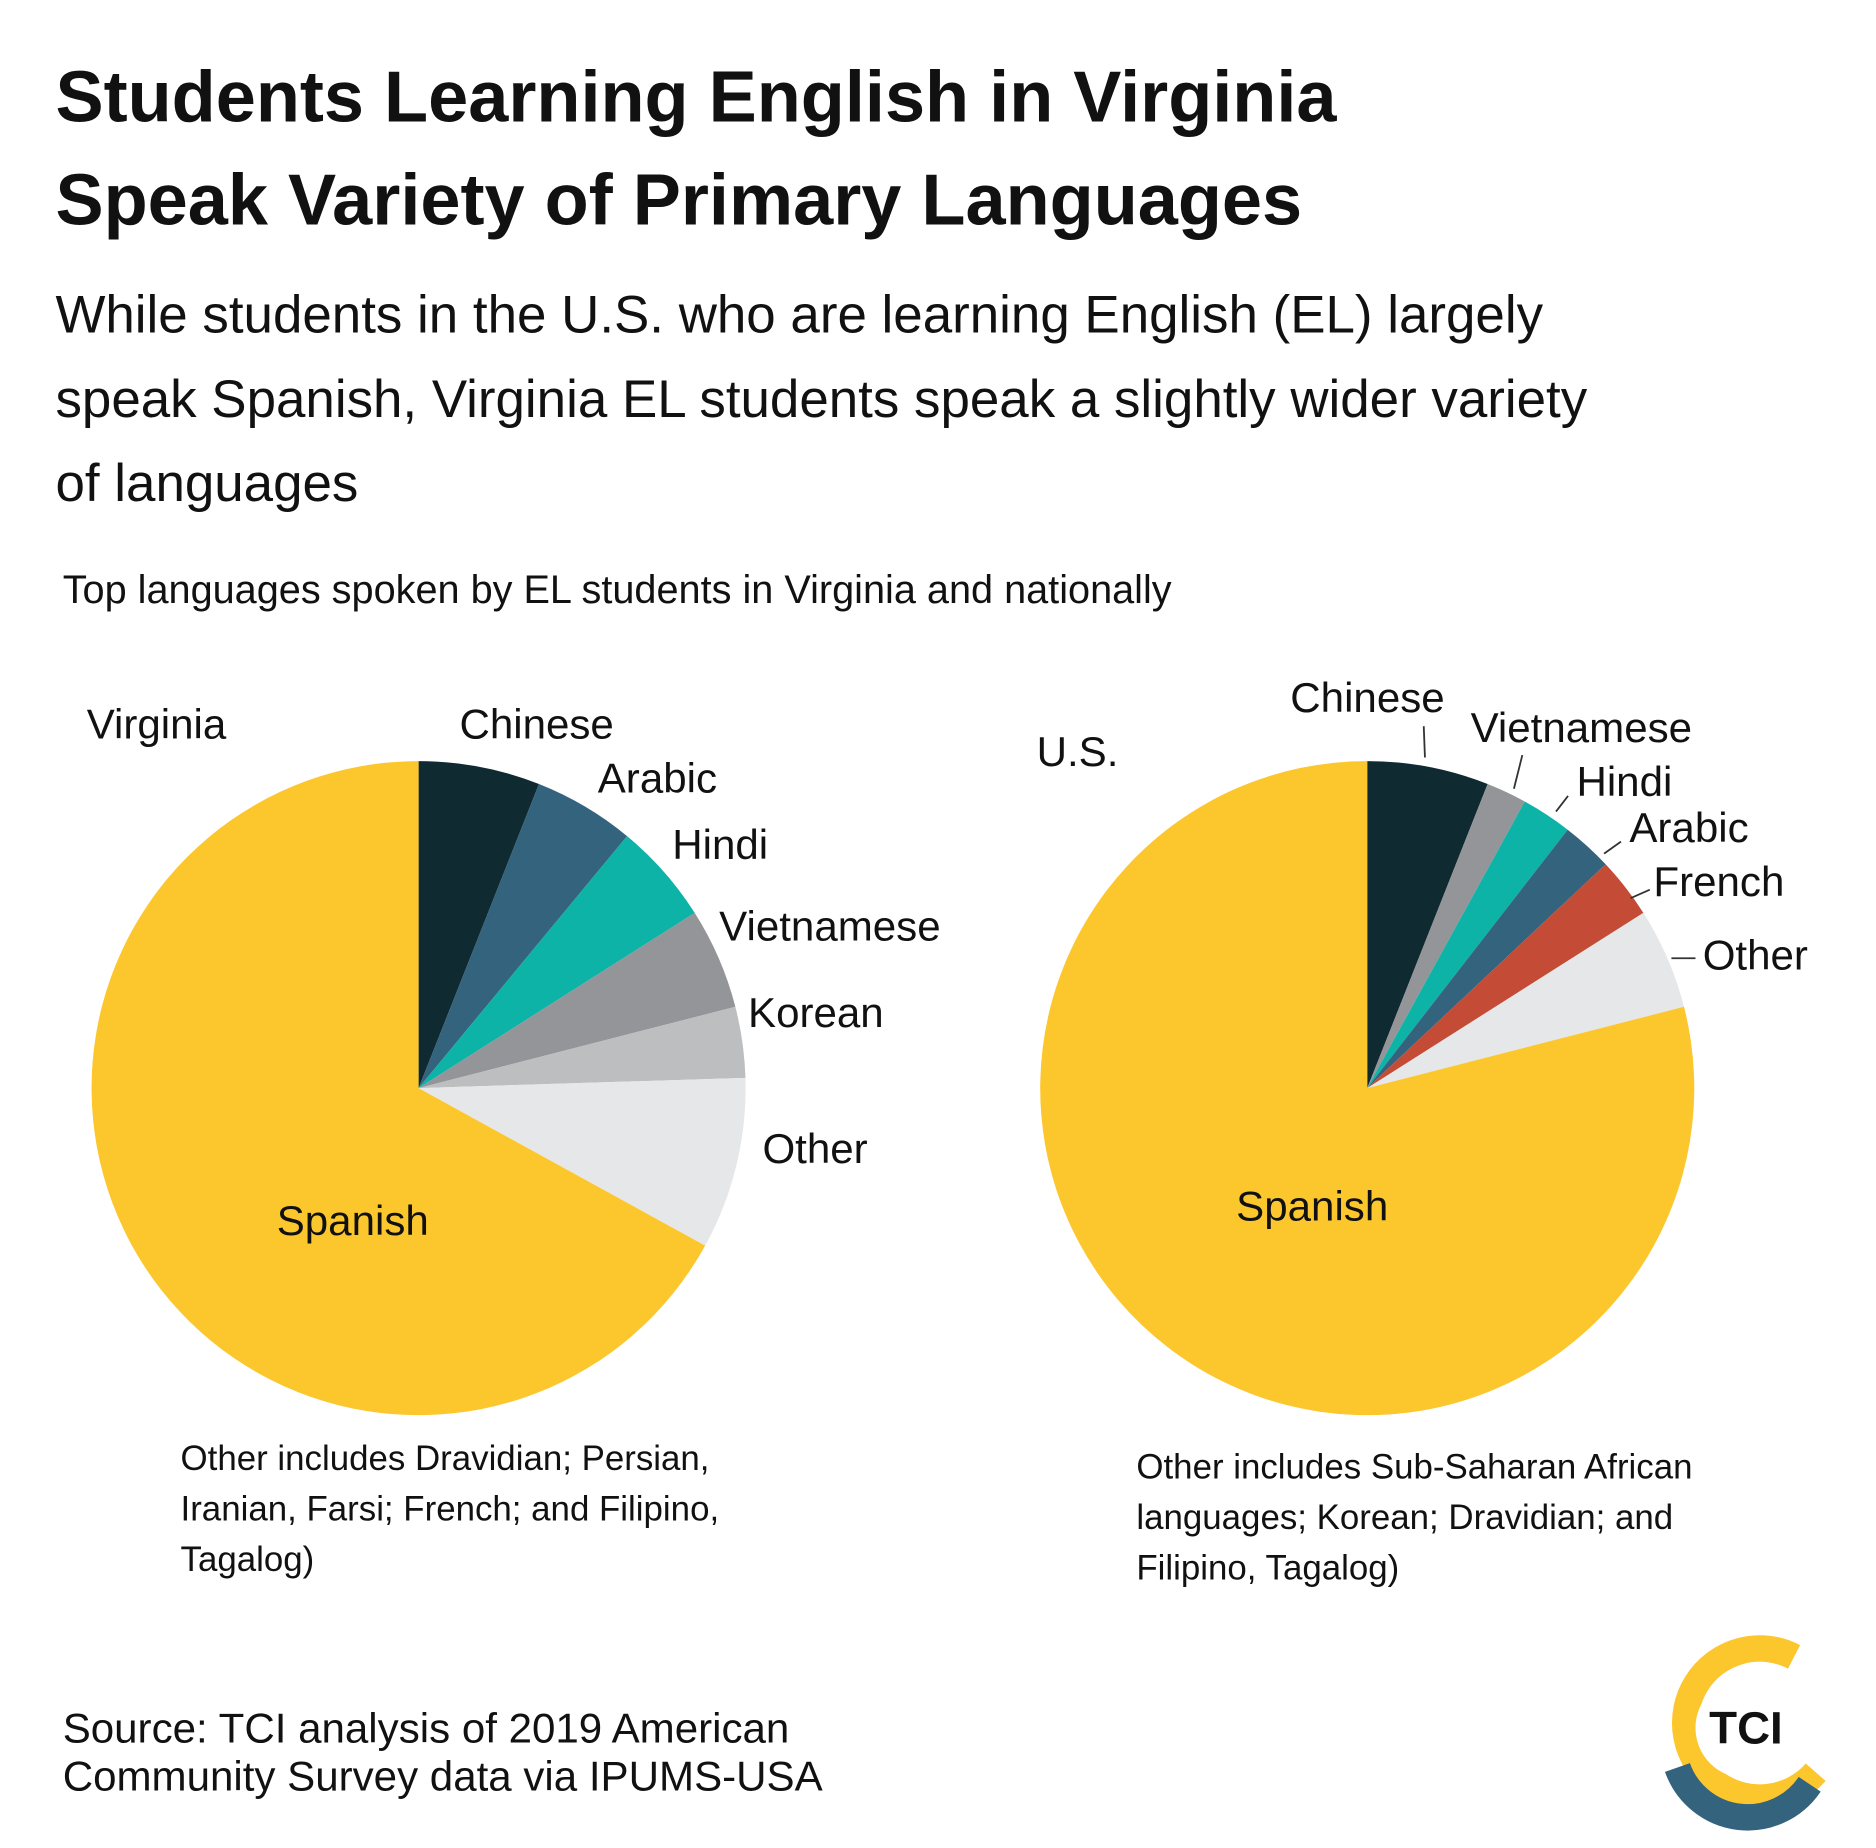 This screenshot has width=1876, height=1848. I want to click on subtitle: of languages, so click(206, 483).